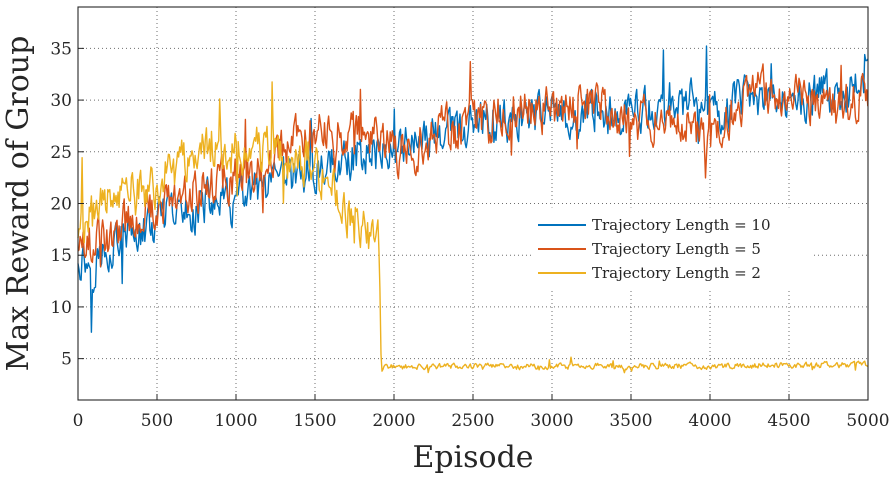 Image resolution: width=896 pixels, height=477 pixels. Describe the element at coordinates (61, 256) in the screenshot. I see `y-tick-label: 15` at that location.